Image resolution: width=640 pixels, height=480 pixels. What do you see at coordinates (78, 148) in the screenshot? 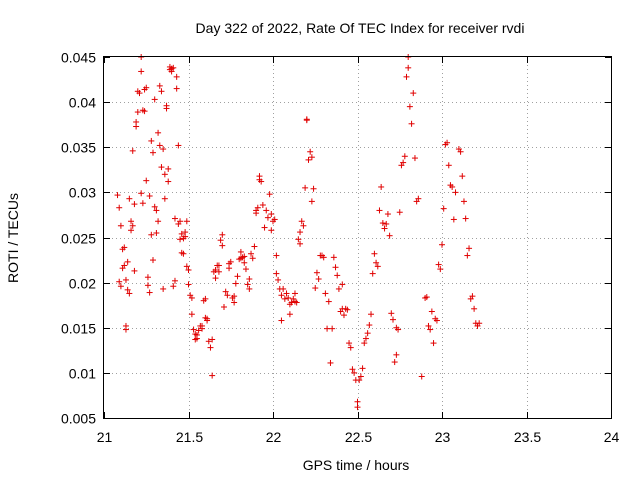
I see `y-tick-label: 0.035` at bounding box center [78, 148].